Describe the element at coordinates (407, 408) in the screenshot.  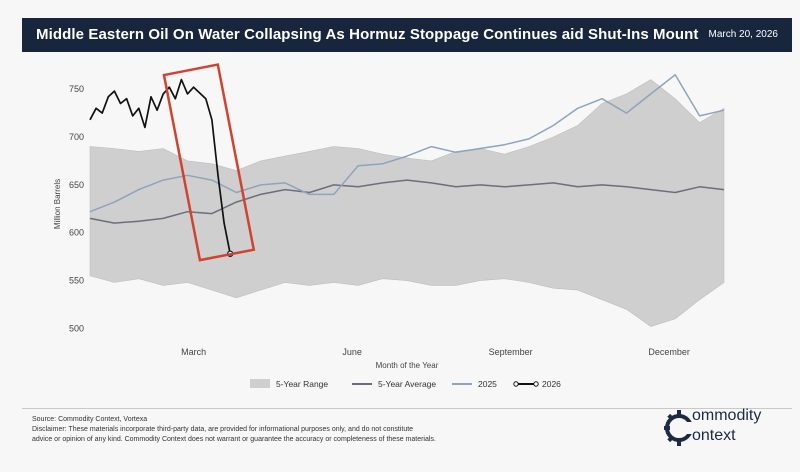
I see `footer-divider` at that location.